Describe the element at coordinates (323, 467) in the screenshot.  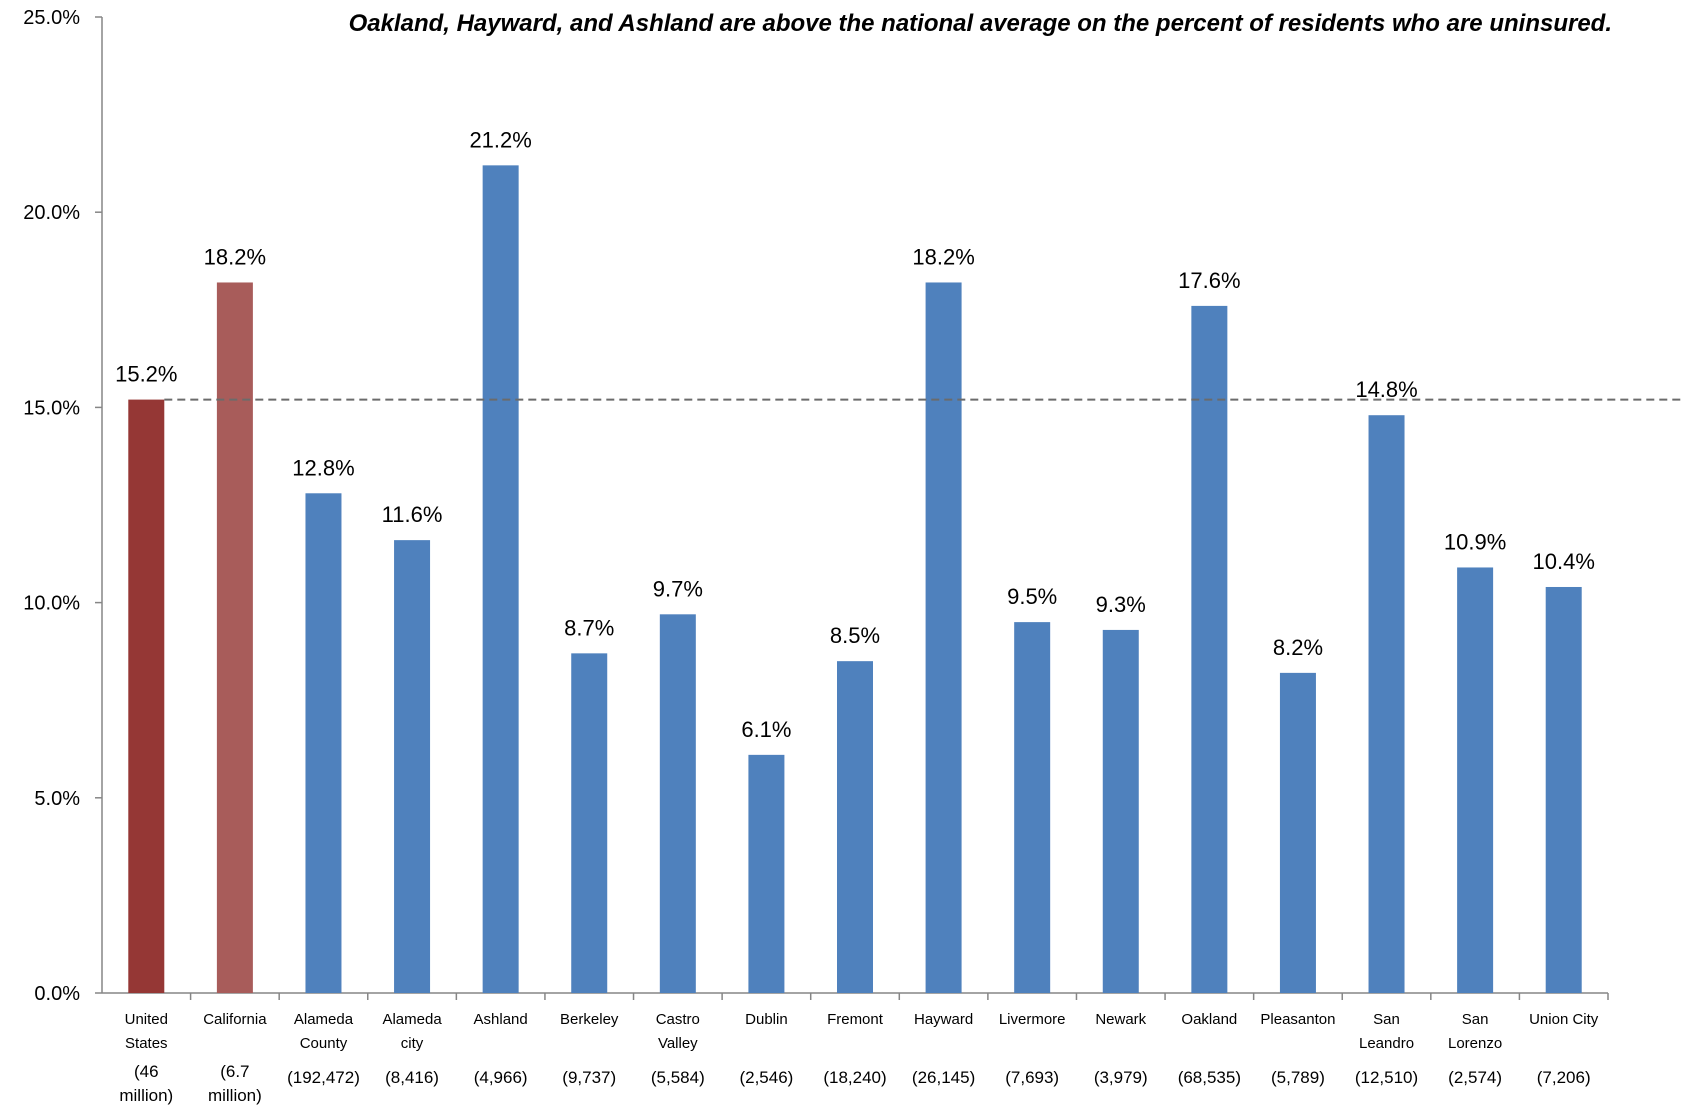
I see `bar-value-label: 12.8%` at that location.